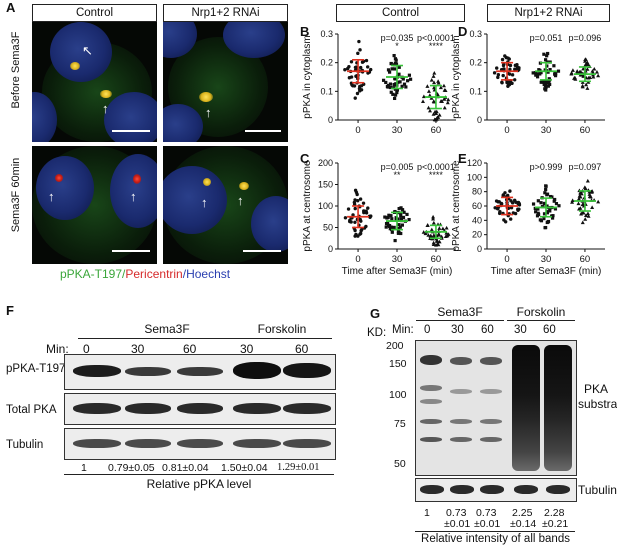  What do you see at coordinates (487, 330) in the screenshot?
I see `g-min-60: 60` at bounding box center [487, 330].